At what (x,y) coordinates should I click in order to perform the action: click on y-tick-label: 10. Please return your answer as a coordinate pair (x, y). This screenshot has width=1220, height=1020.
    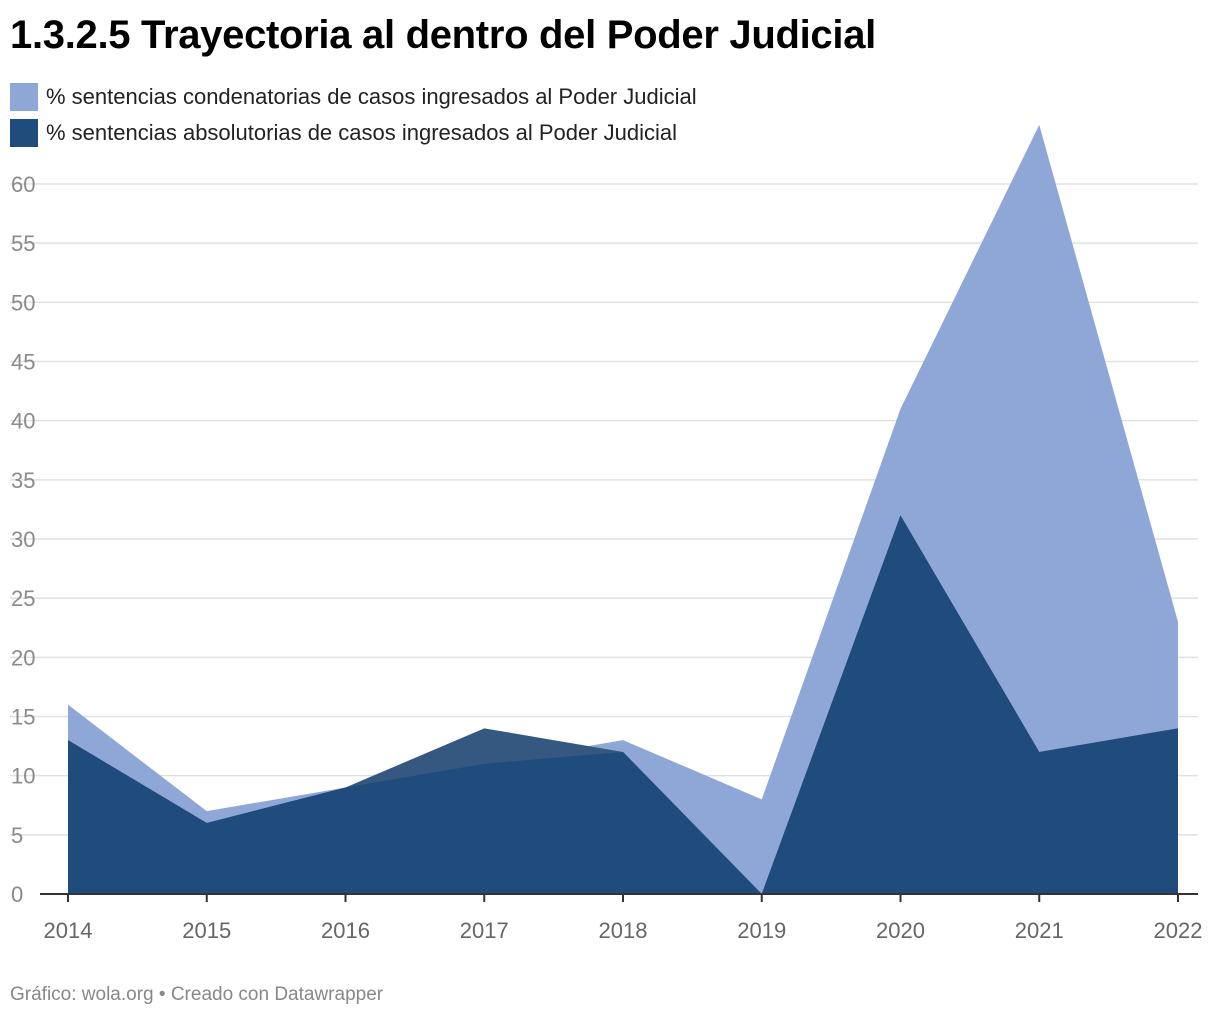
    Looking at the image, I should click on (23, 776).